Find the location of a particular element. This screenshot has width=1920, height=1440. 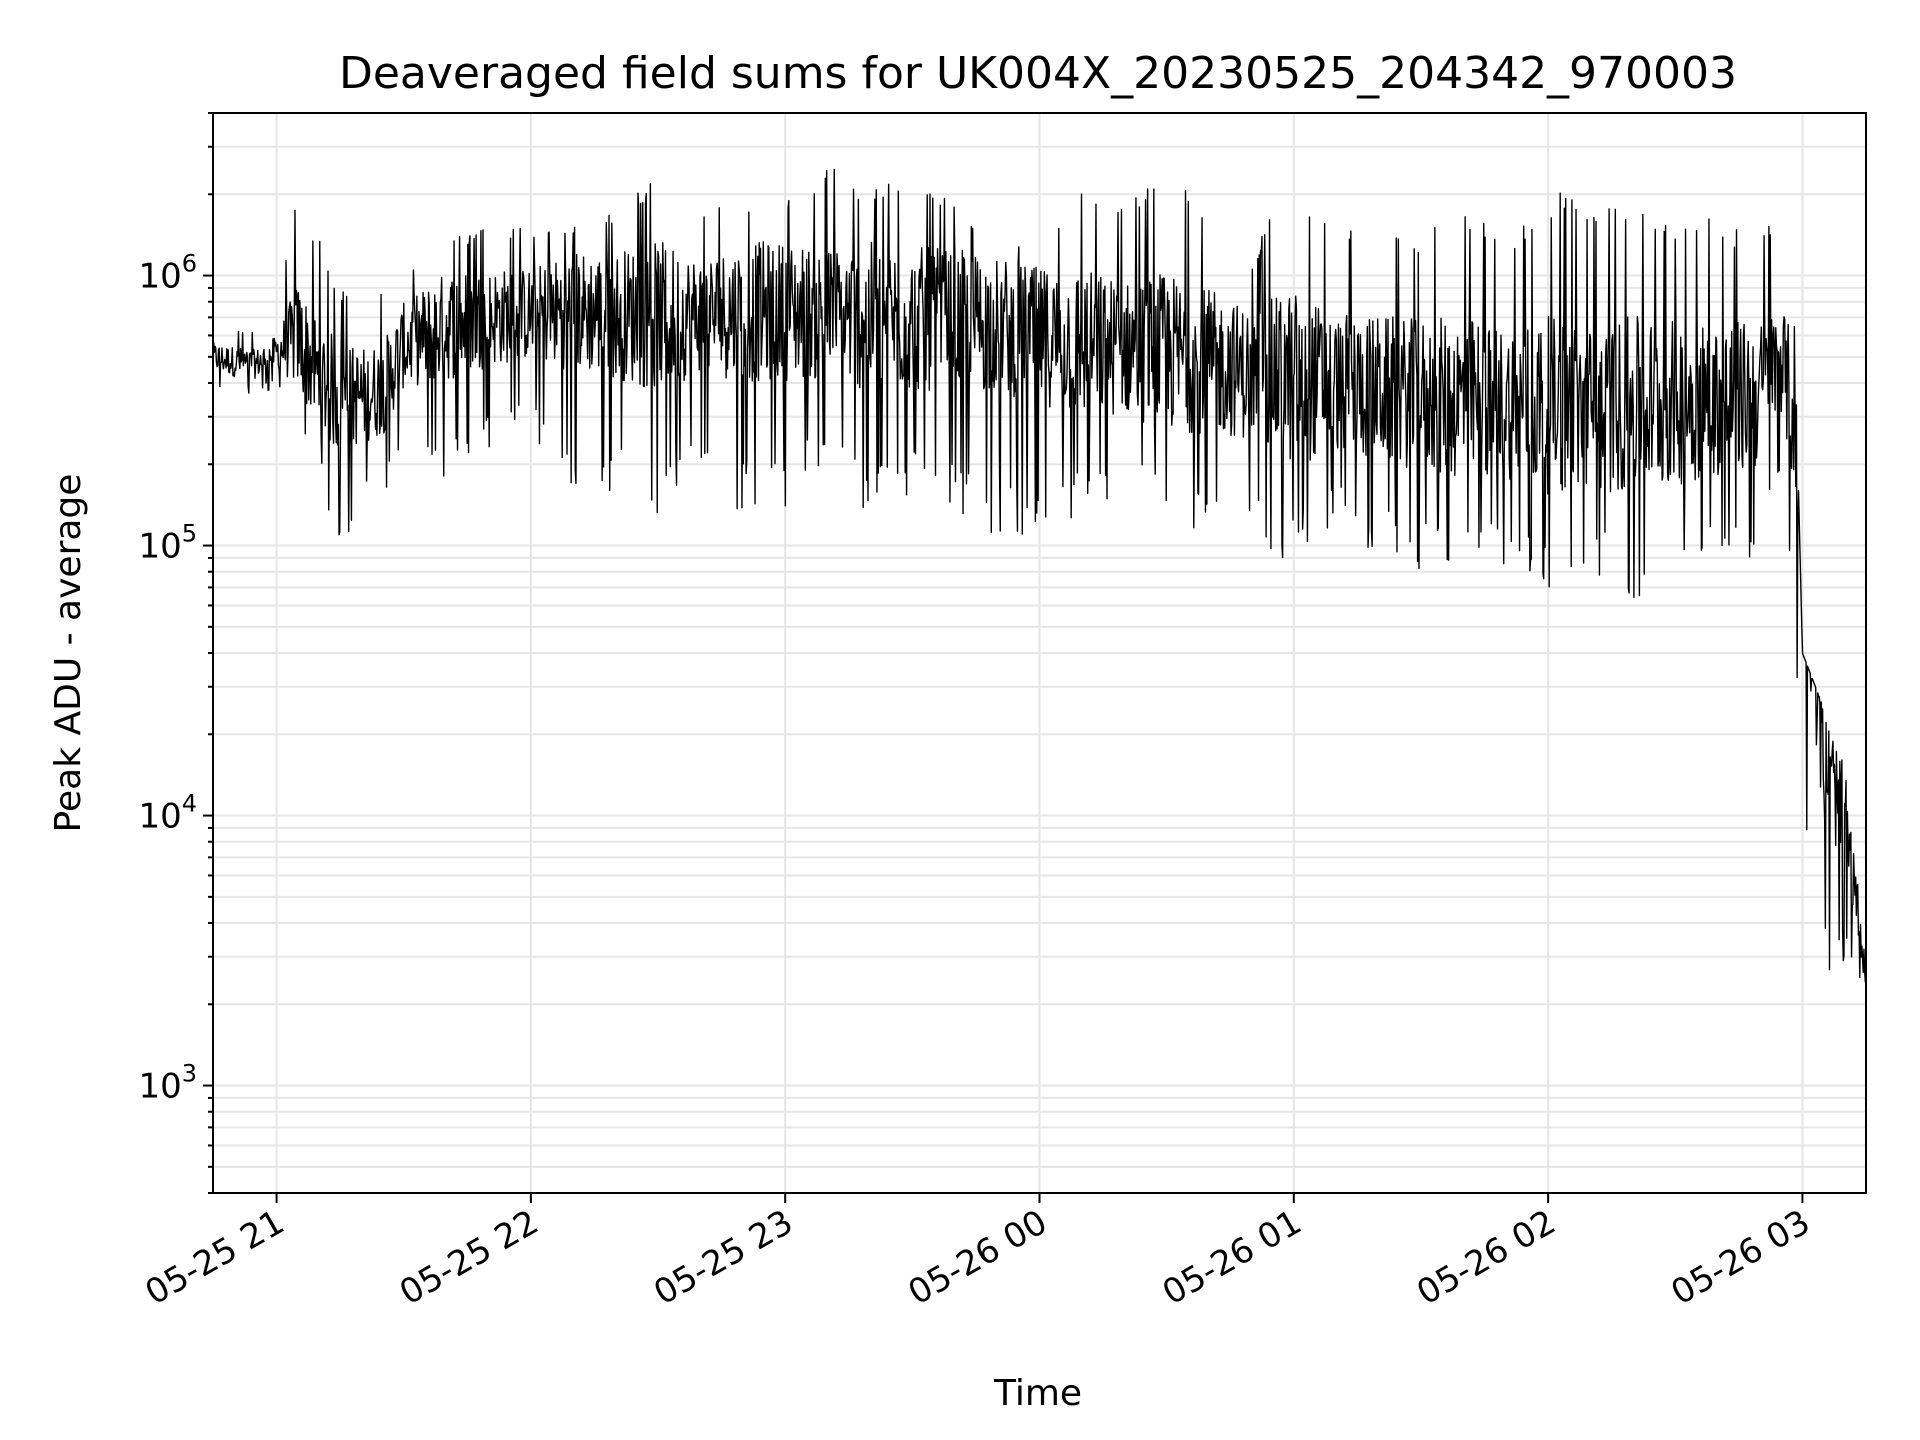

x-tick-label: 05-26 03 is located at coordinates (1741, 1257).